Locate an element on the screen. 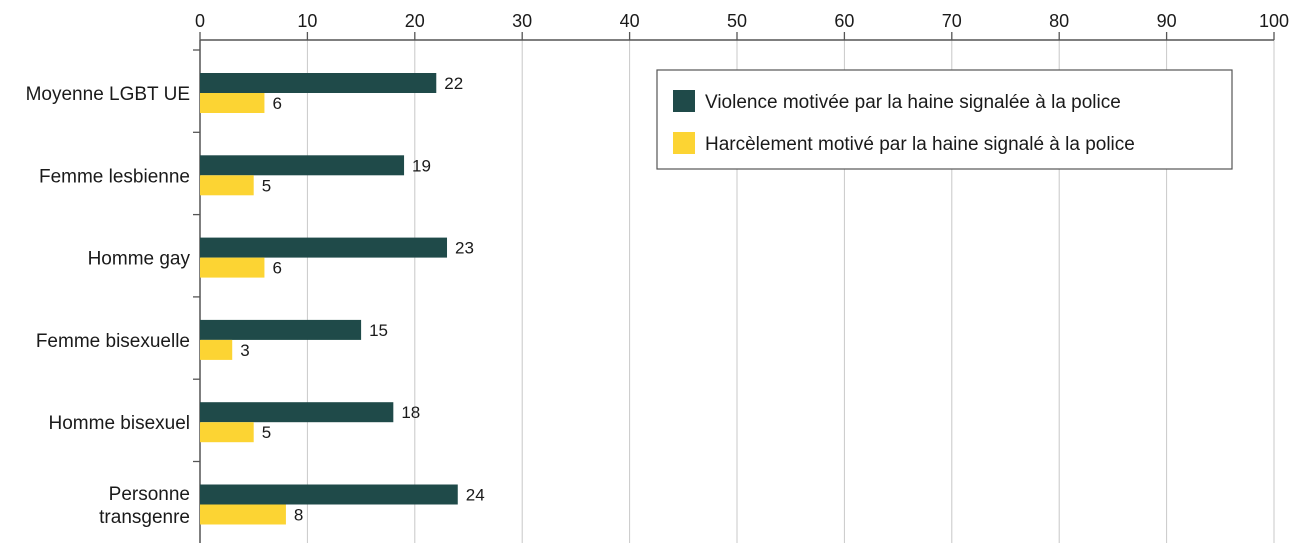 This screenshot has height=543, width=1306. x-tick-label-10: 10 is located at coordinates (307, 21).